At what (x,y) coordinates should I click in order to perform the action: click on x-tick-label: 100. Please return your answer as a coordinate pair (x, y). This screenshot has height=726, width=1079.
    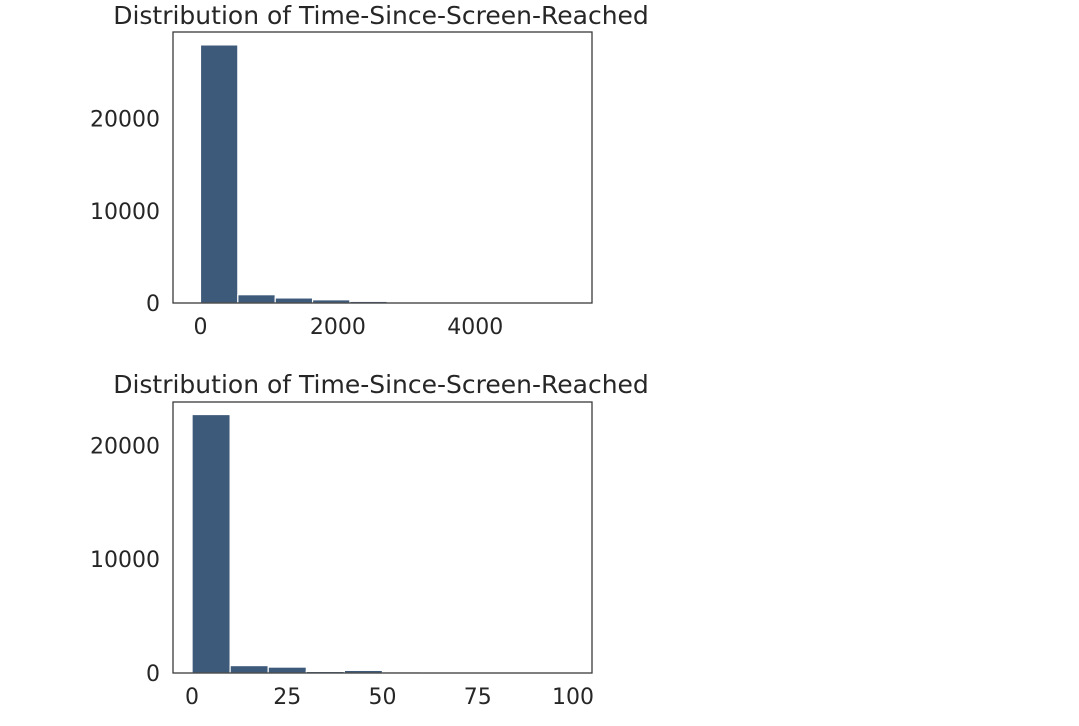
    Looking at the image, I should click on (573, 697).